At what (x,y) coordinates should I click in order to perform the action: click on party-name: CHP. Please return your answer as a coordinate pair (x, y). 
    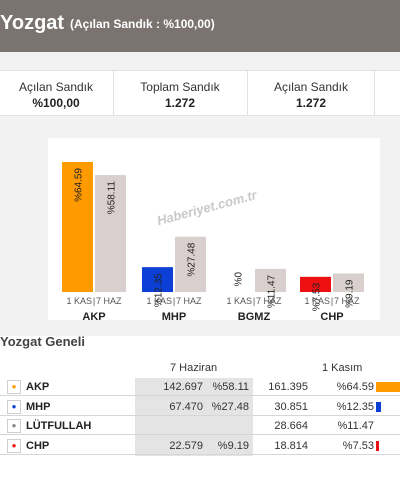
    Looking at the image, I should click on (38, 445).